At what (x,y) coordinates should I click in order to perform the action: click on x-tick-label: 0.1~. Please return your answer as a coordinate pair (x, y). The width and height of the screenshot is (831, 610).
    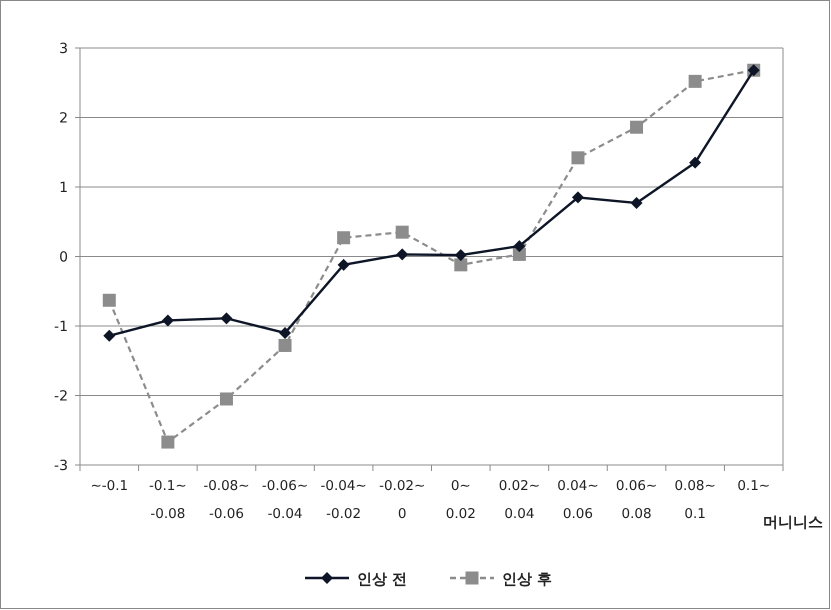
    Looking at the image, I should click on (753, 486).